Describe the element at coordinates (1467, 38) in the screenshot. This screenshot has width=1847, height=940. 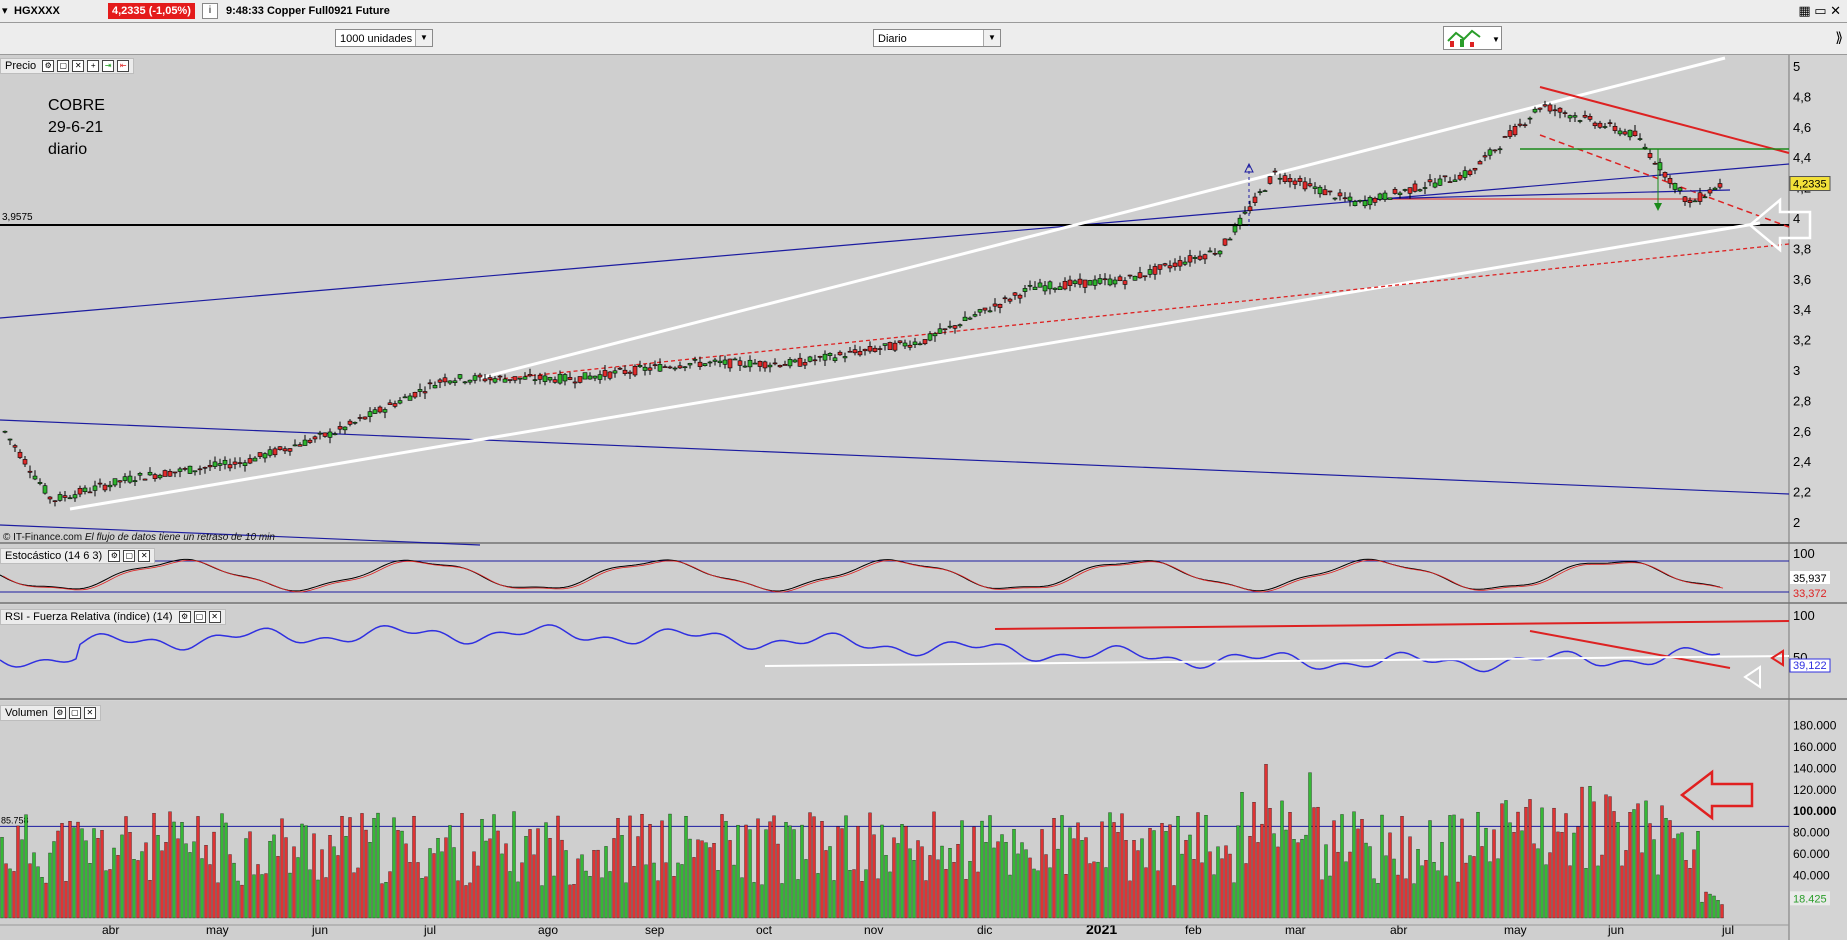
I see `chart-type-button` at that location.